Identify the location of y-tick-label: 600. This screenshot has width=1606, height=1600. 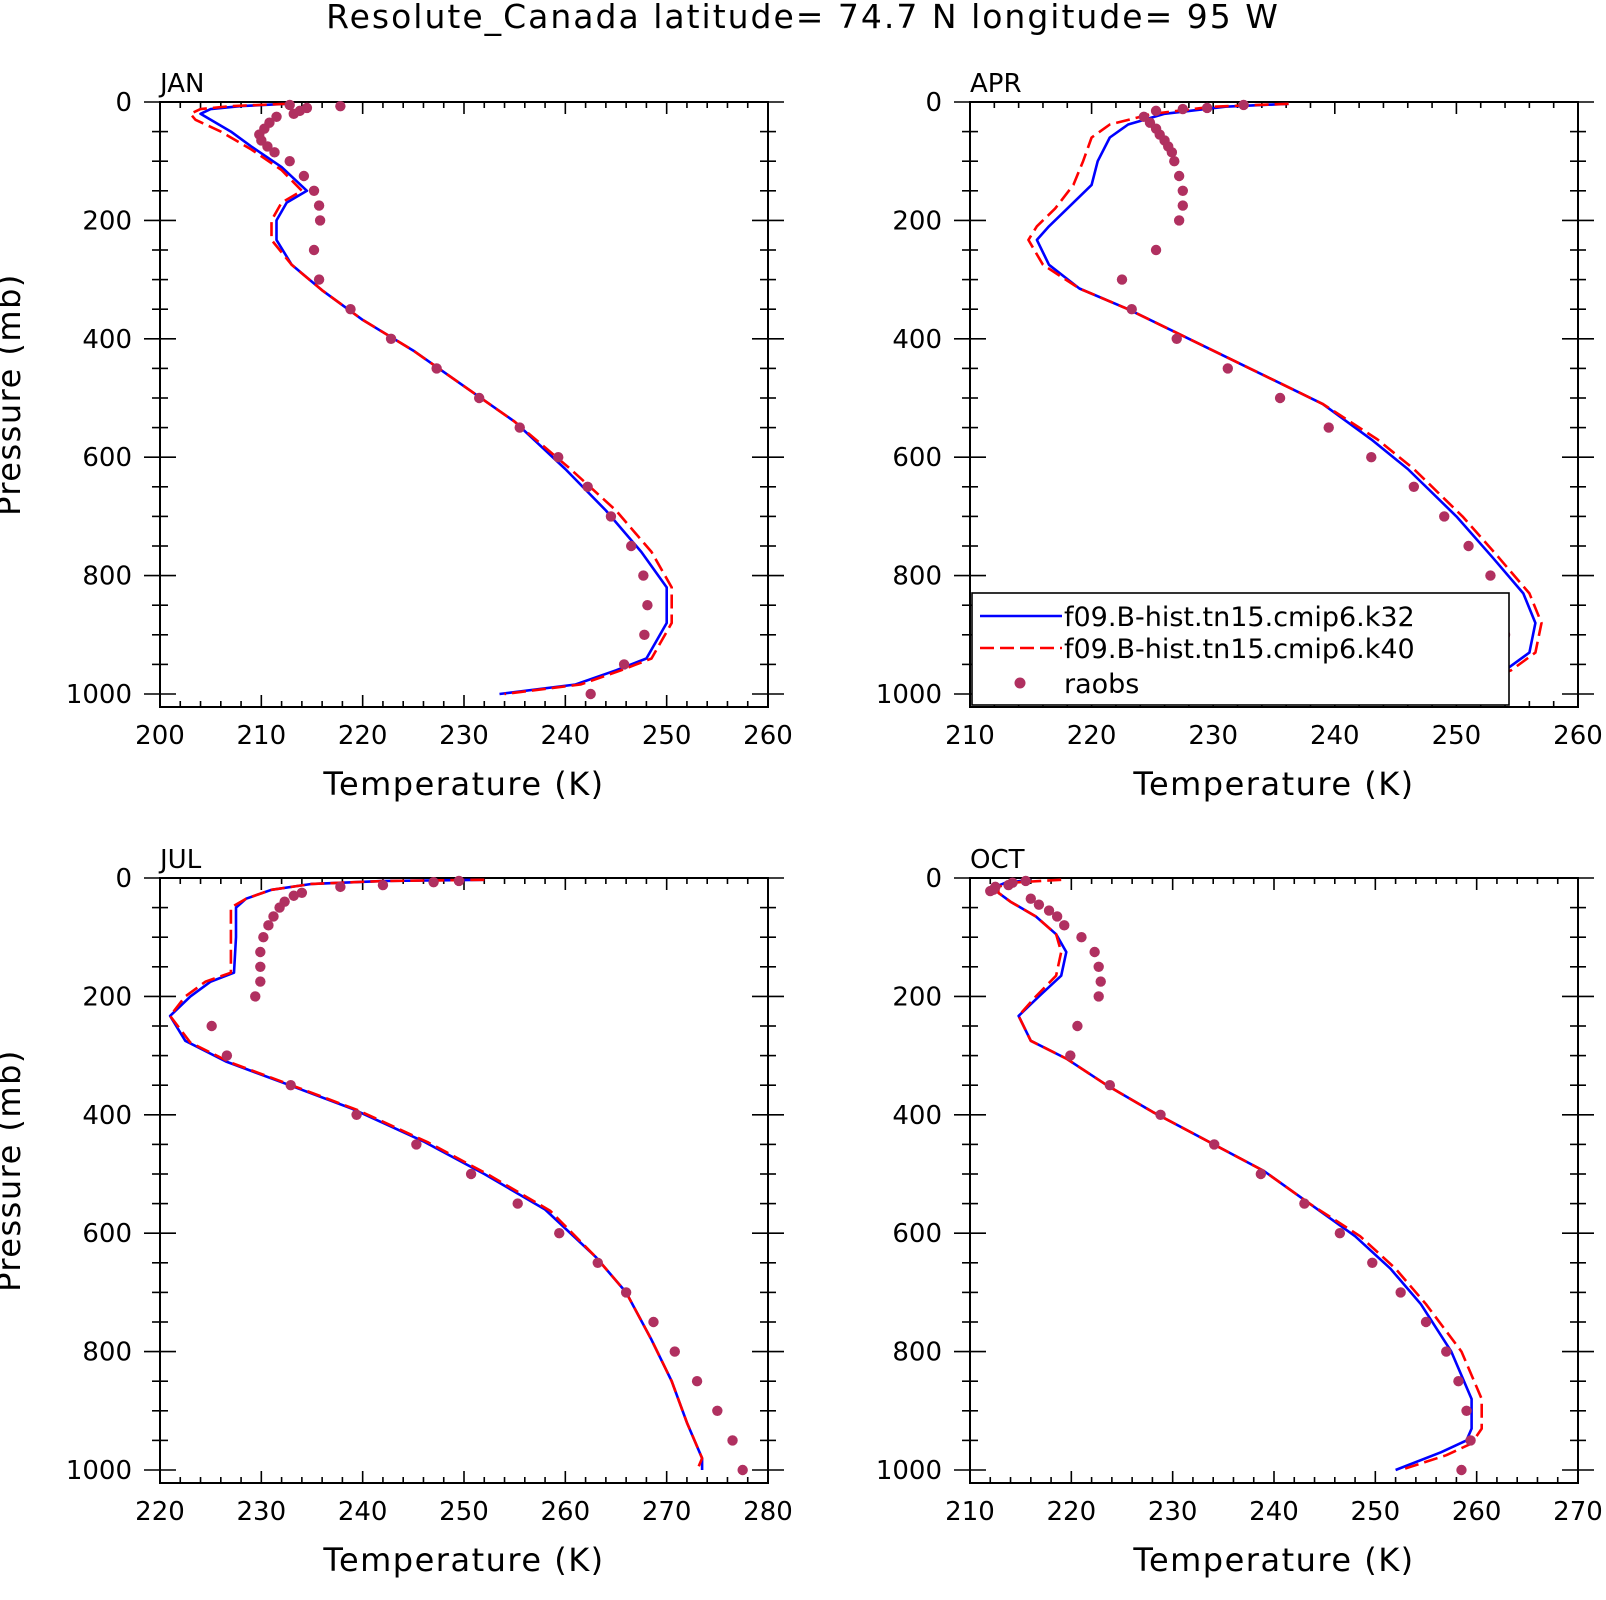
(107, 458).